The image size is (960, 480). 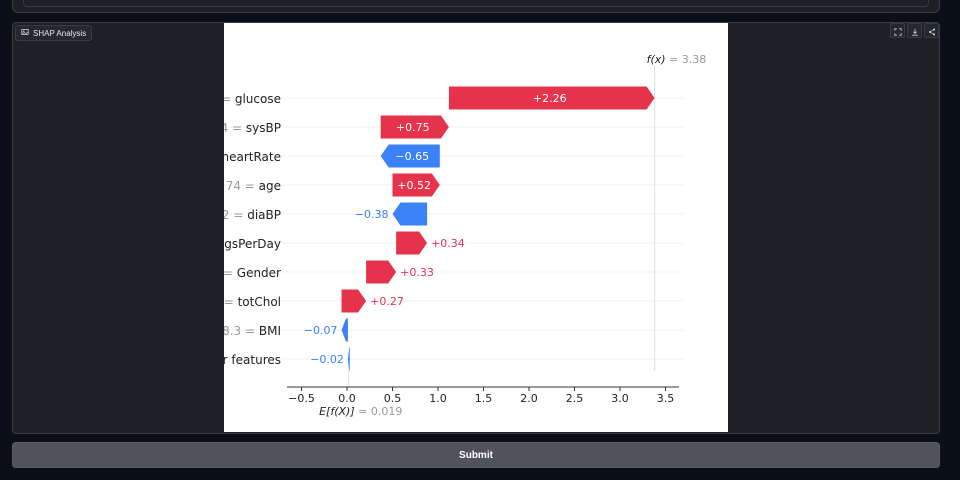 What do you see at coordinates (387, 301) in the screenshot?
I see `bar-value-label: +0.27` at bounding box center [387, 301].